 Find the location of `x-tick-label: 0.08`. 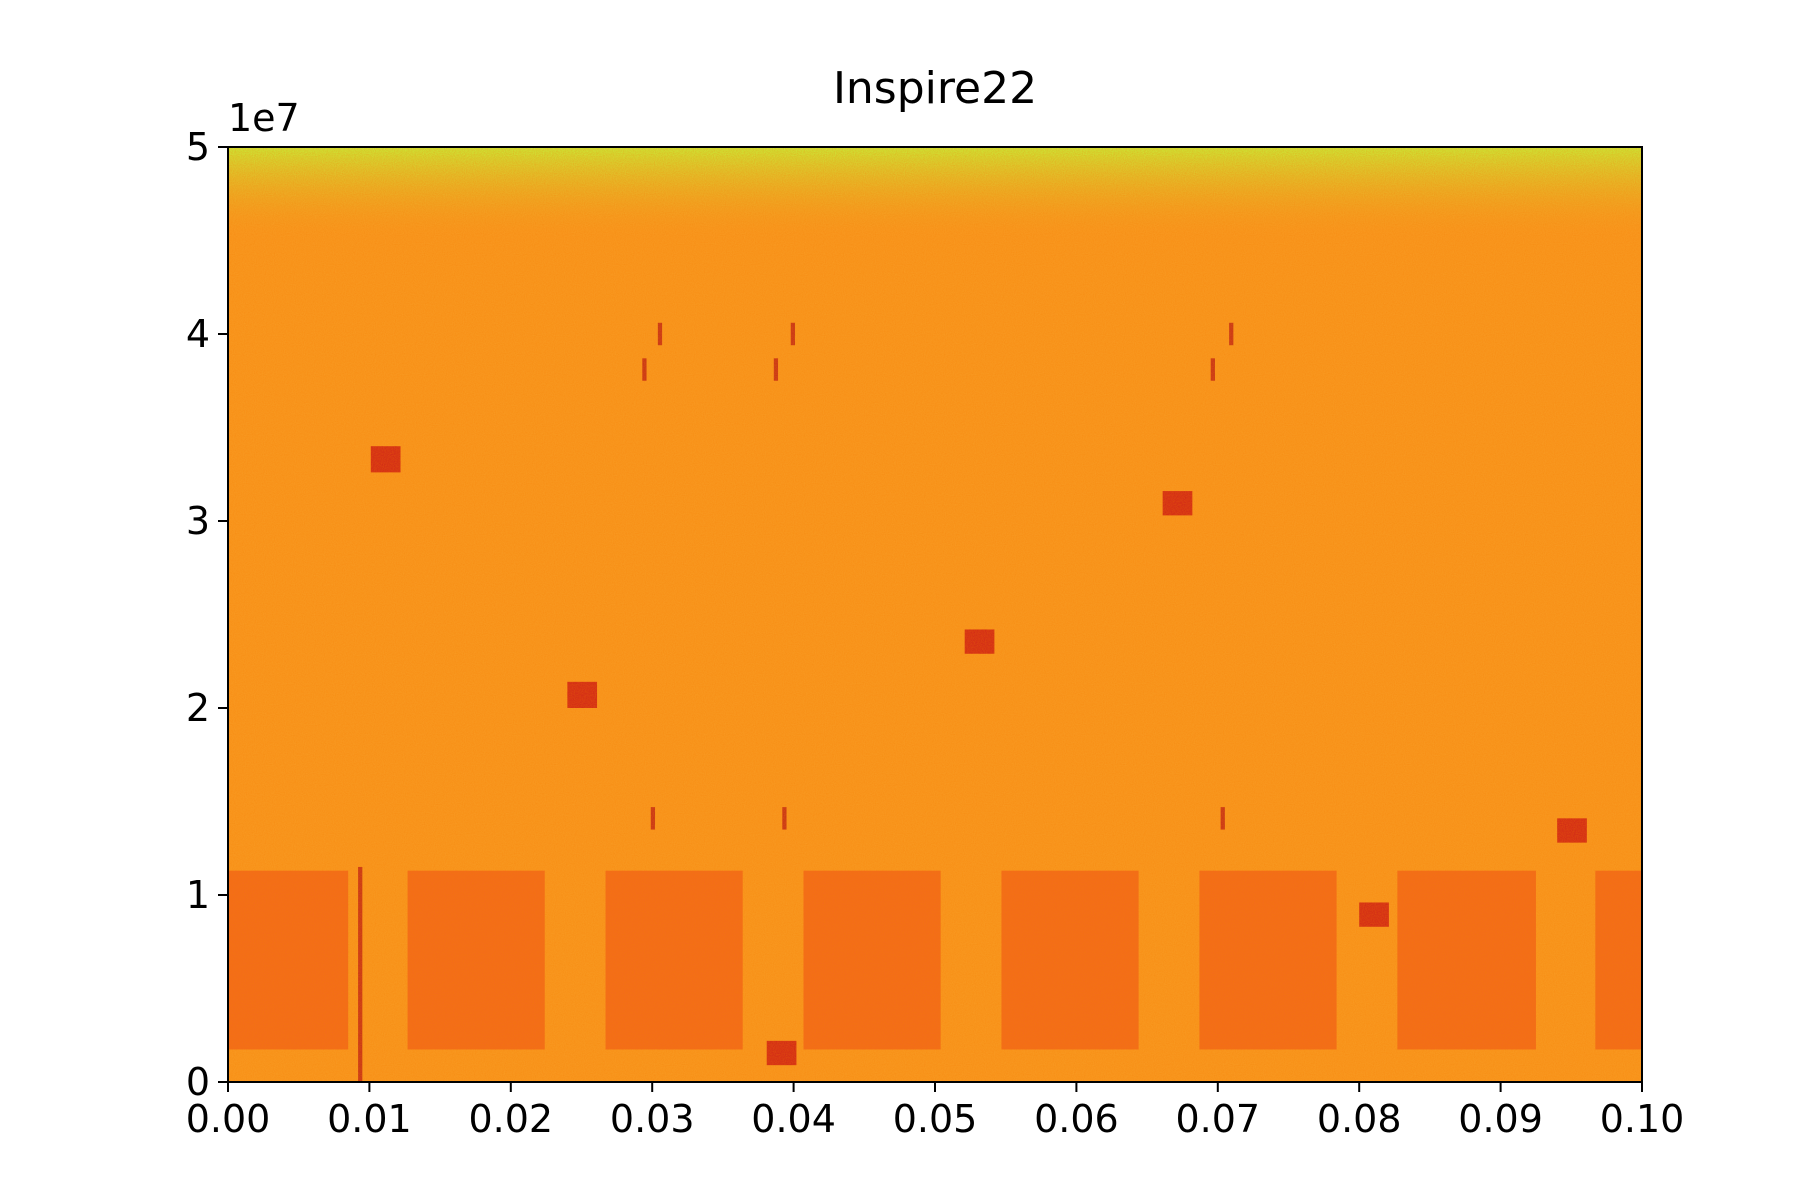

x-tick-label: 0.08 is located at coordinates (1359, 1119).